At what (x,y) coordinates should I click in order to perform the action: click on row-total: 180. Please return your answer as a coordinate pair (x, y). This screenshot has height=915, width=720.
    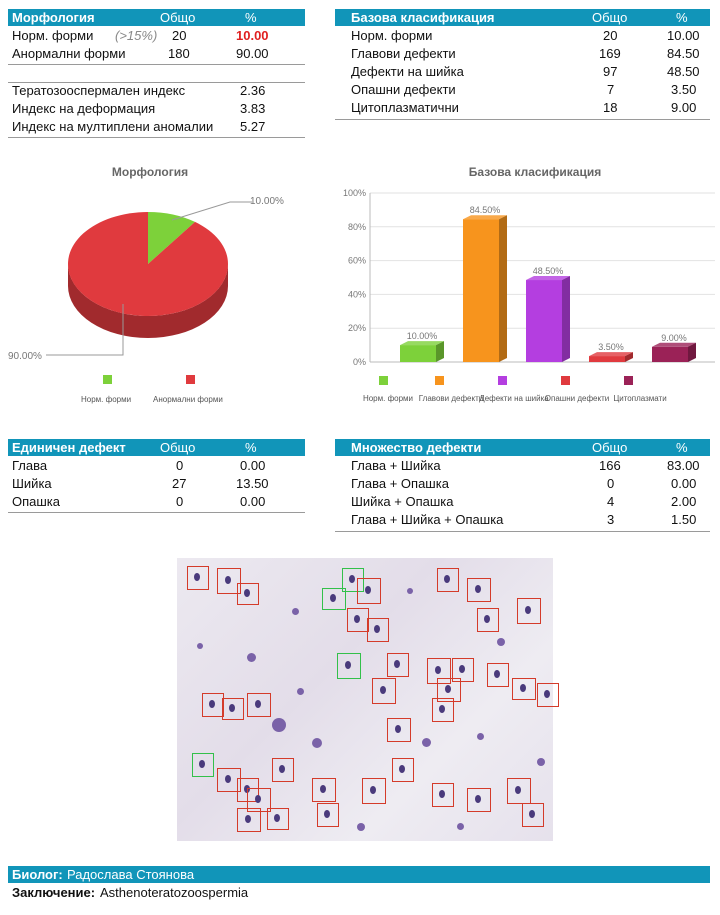
    Looking at the image, I should click on (179, 53).